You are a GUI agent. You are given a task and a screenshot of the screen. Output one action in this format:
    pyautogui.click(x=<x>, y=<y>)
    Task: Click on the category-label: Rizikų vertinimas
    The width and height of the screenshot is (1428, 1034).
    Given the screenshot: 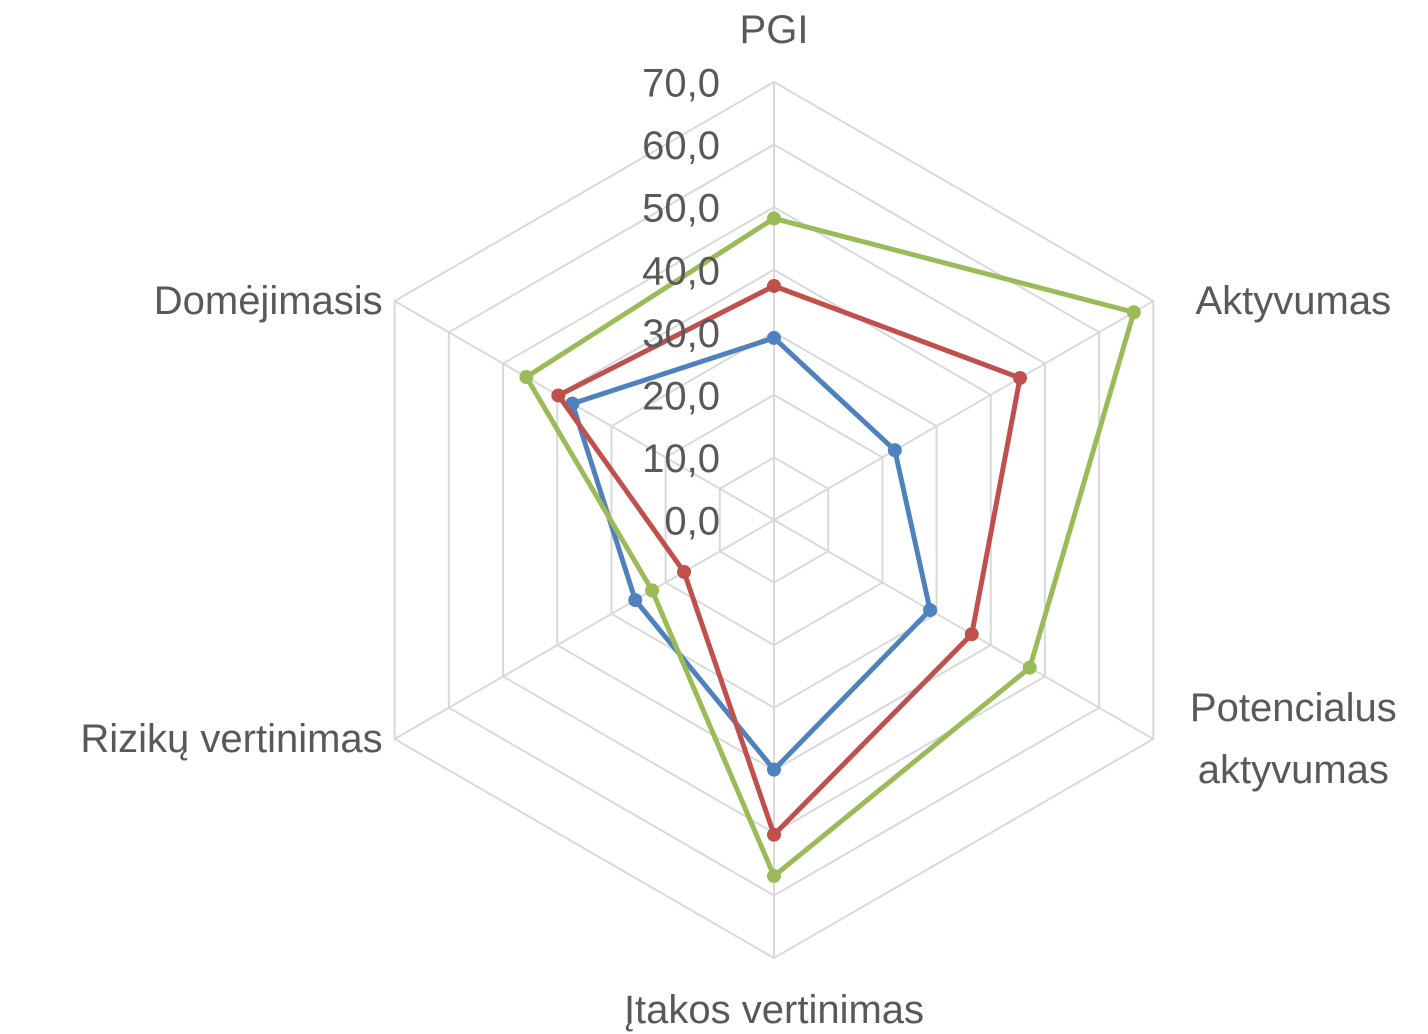 What is the action you would take?
    pyautogui.click(x=231, y=739)
    